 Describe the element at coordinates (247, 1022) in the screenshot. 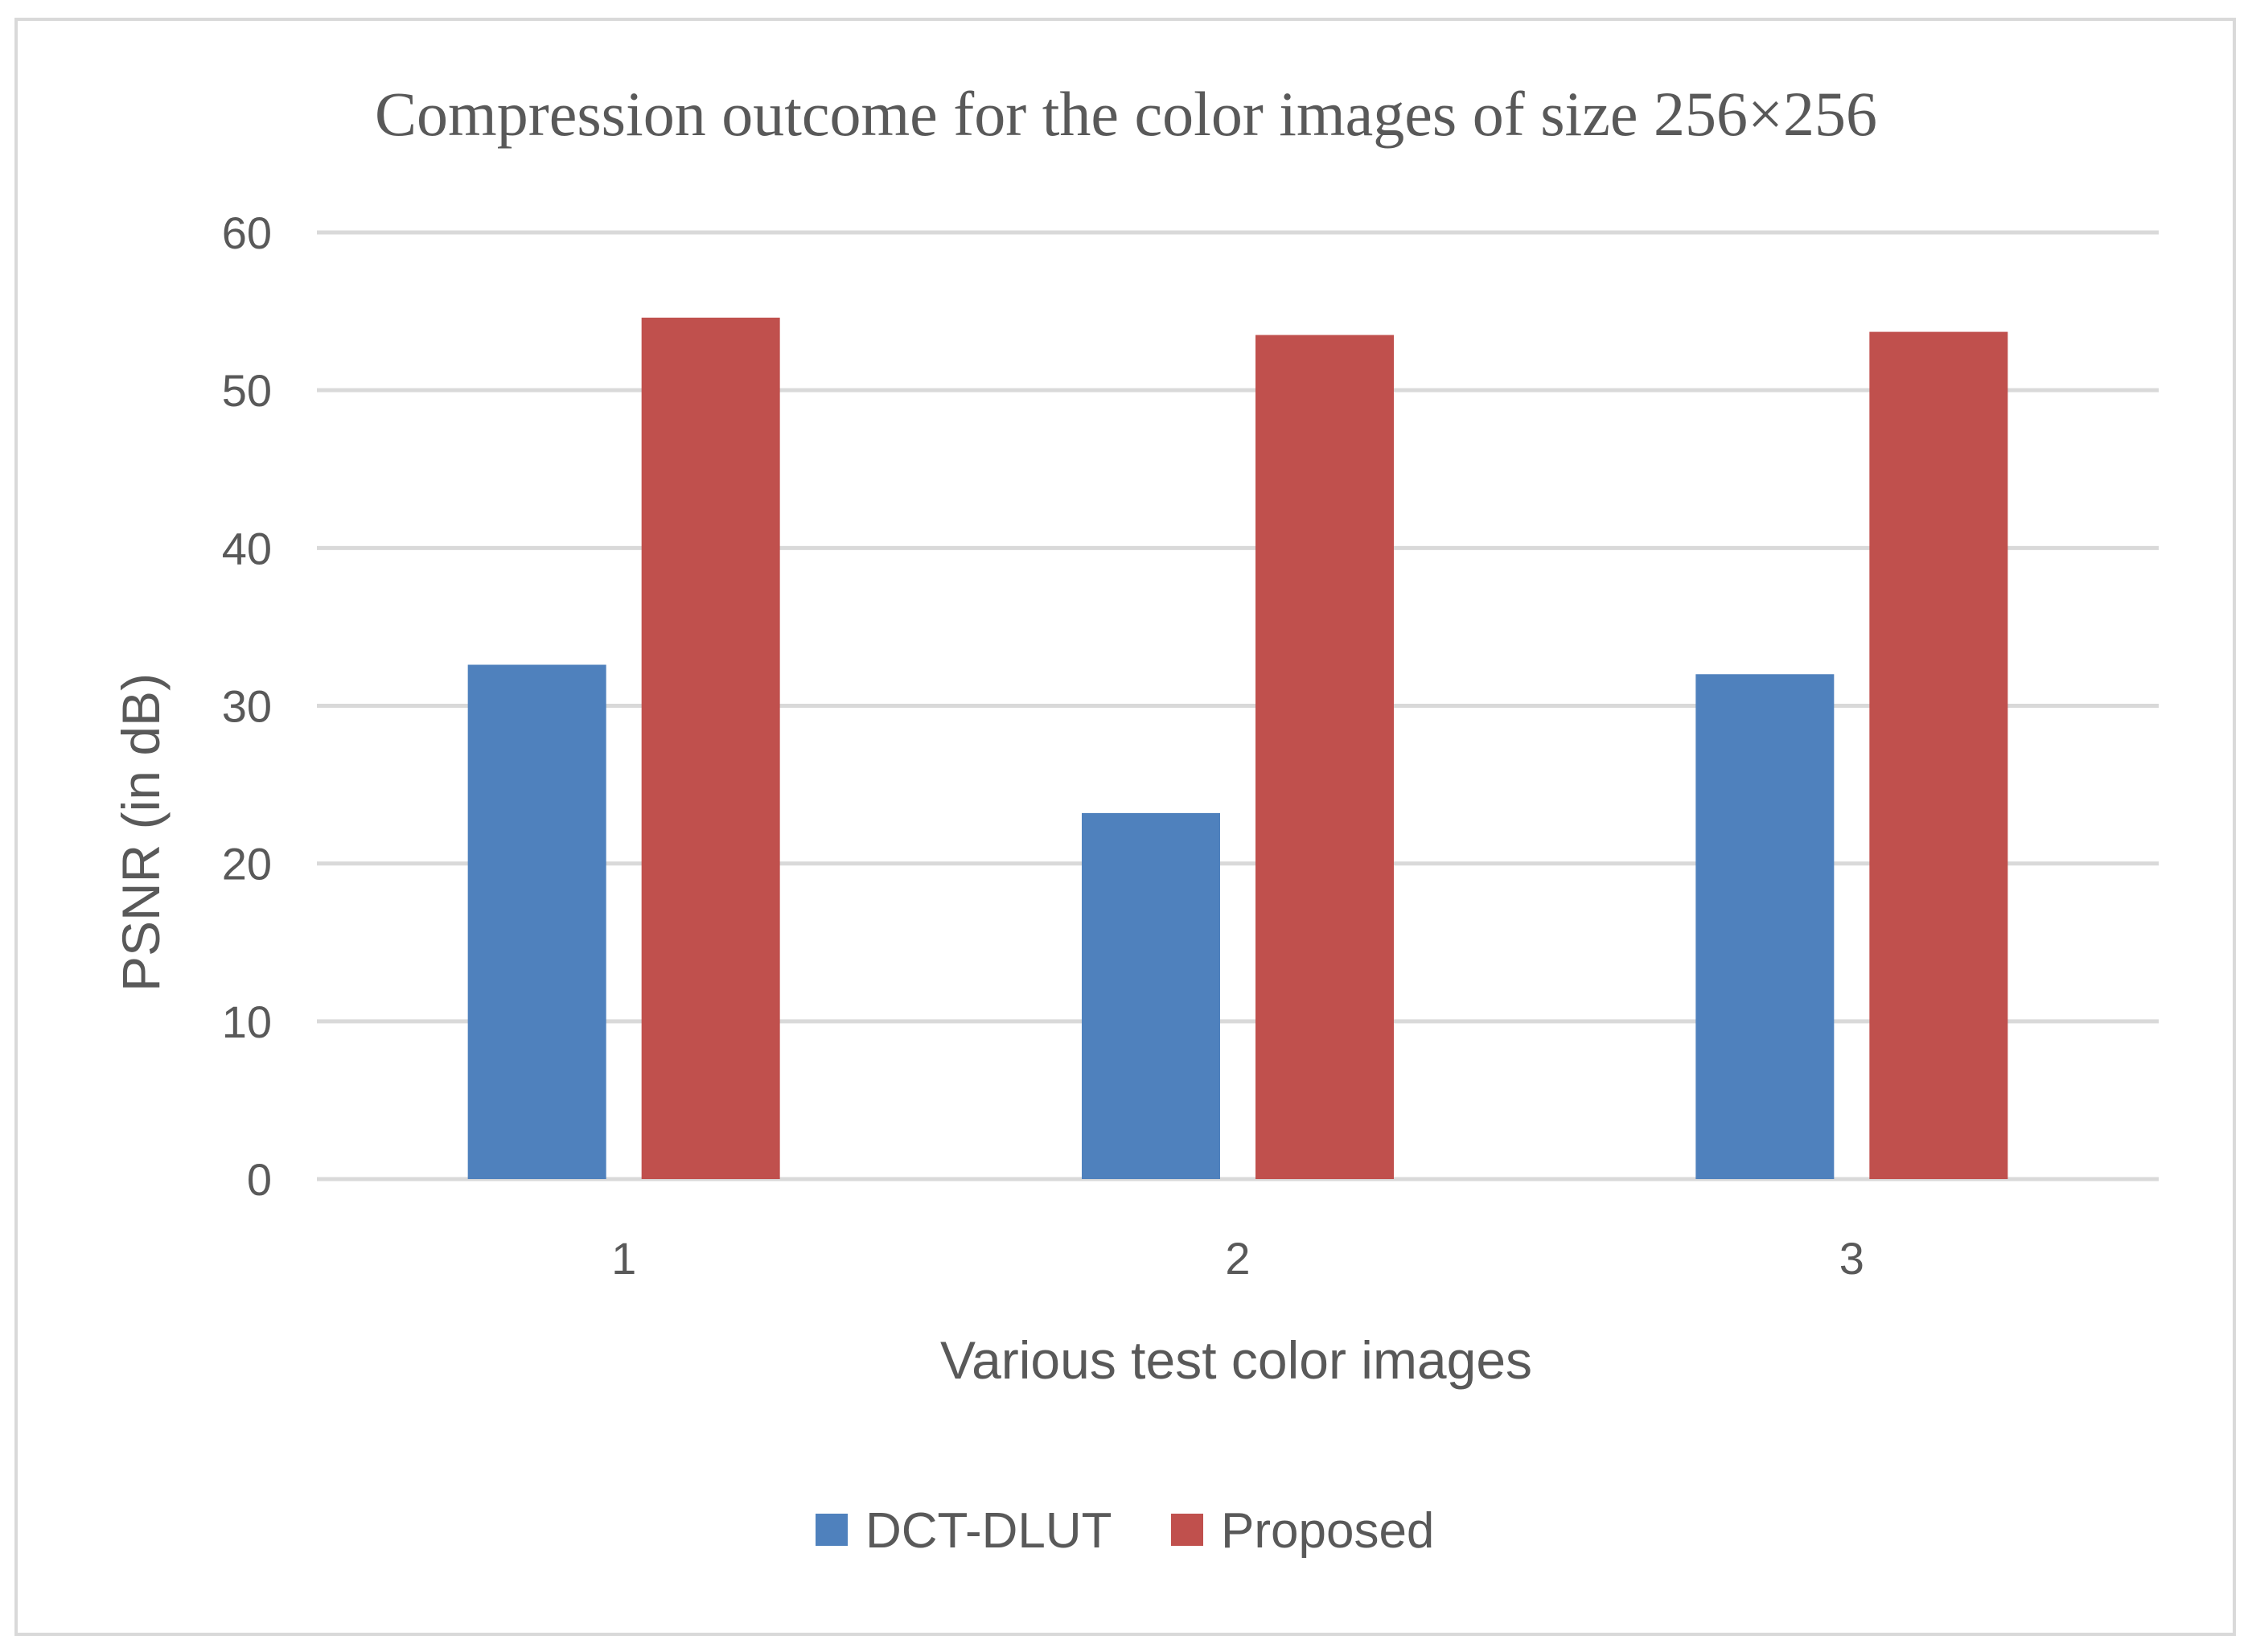

I see `y-tick-label: 10` at that location.